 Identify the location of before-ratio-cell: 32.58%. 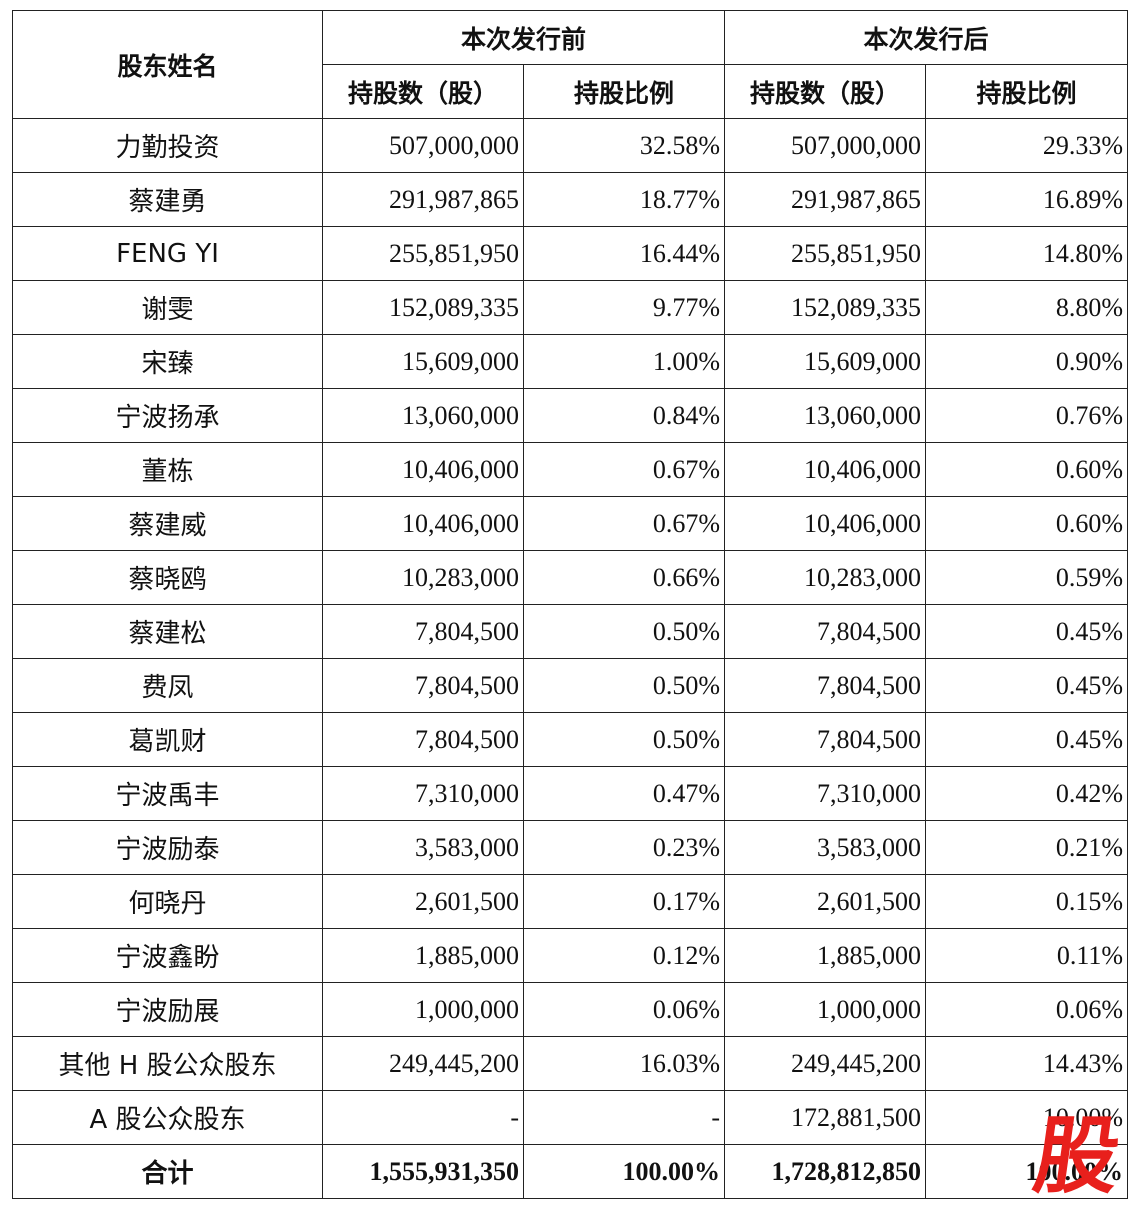
(624, 145).